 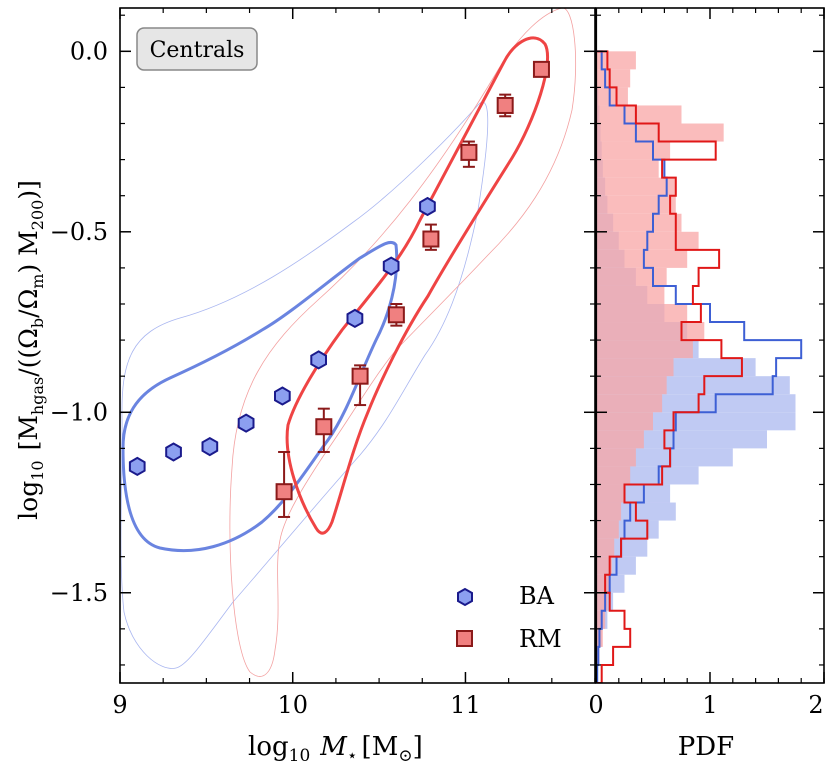 What do you see at coordinates (79, 593) in the screenshot?
I see `y-tick-label: −1.5` at bounding box center [79, 593].